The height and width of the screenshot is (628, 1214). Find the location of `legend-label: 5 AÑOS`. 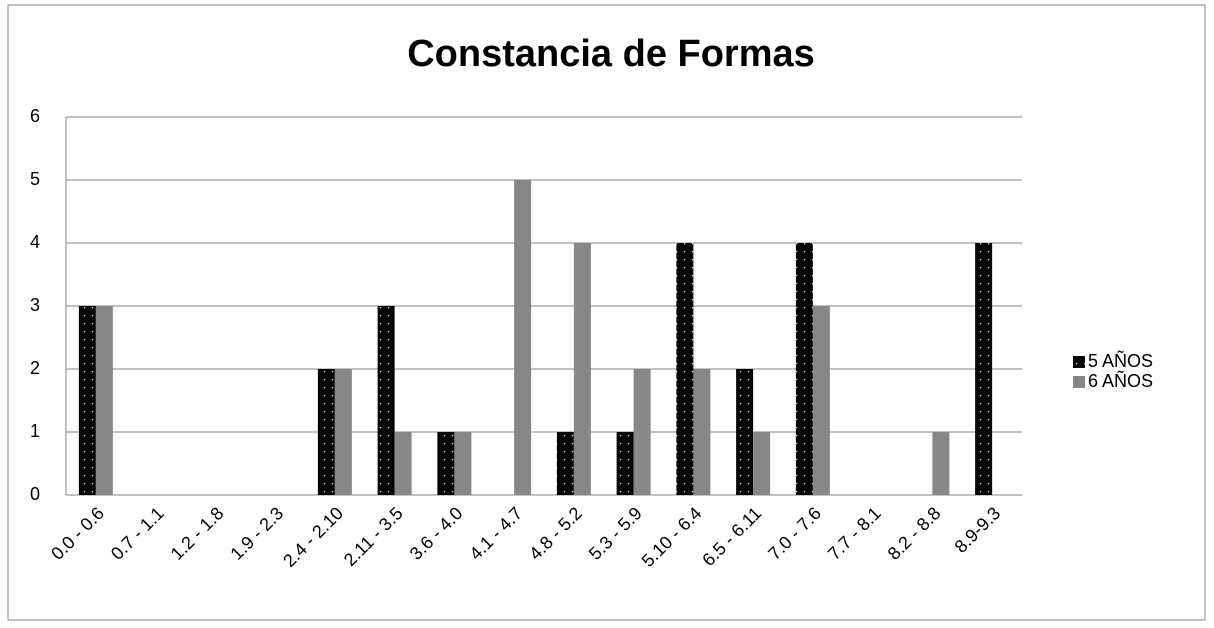

legend-label: 5 AÑOS is located at coordinates (1120, 360).